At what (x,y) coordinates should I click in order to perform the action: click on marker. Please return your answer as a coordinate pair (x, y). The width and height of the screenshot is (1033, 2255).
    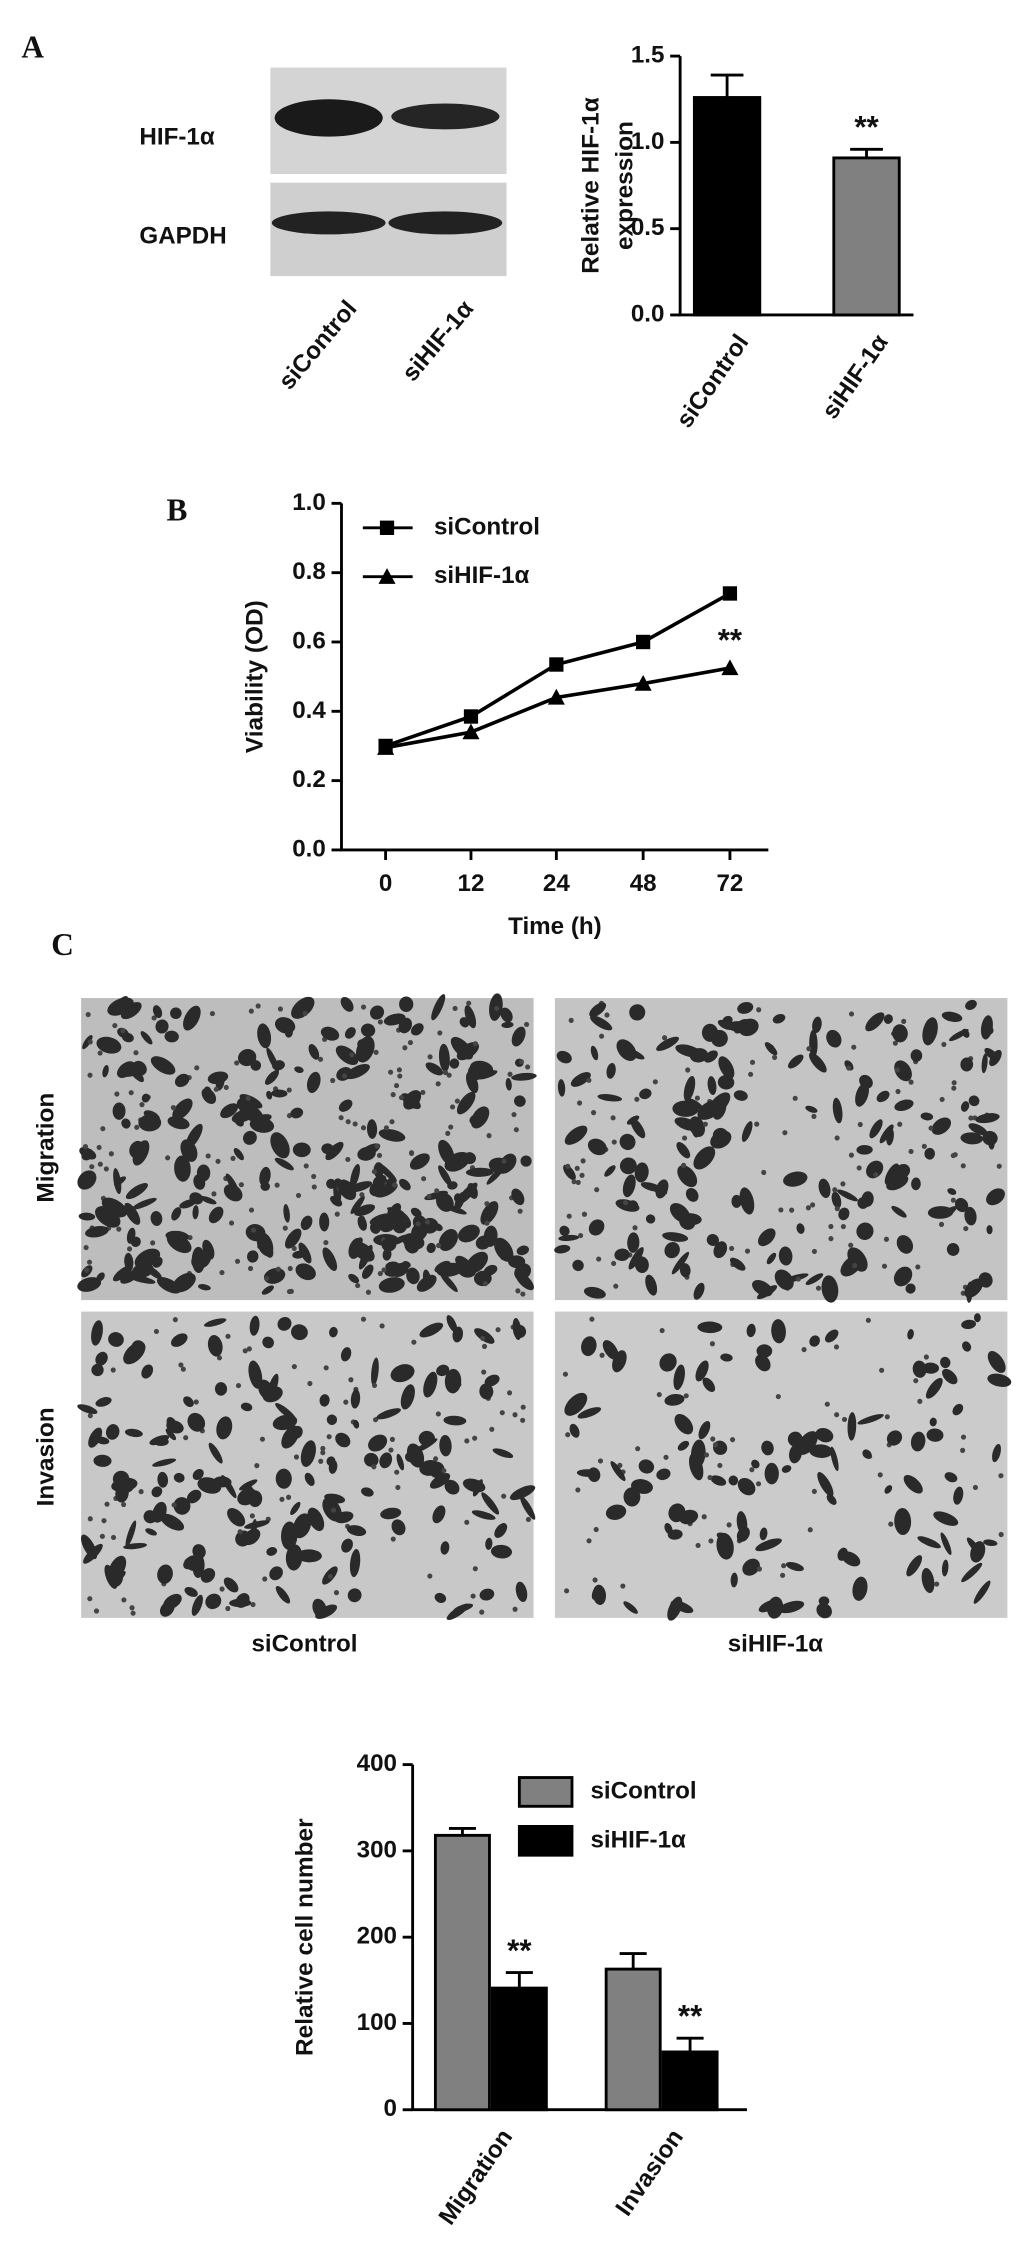
    Looking at the image, I should click on (730, 667).